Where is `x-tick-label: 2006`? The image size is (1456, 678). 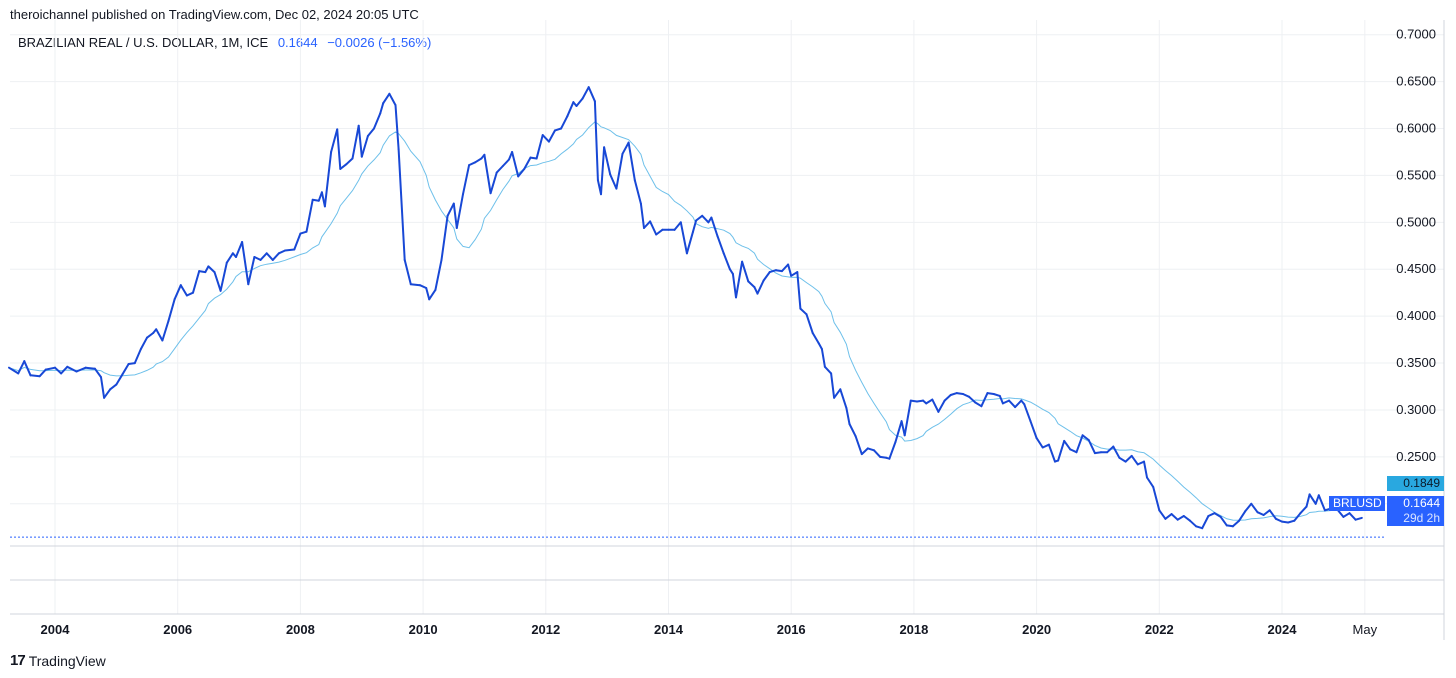 x-tick-label: 2006 is located at coordinates (177, 629).